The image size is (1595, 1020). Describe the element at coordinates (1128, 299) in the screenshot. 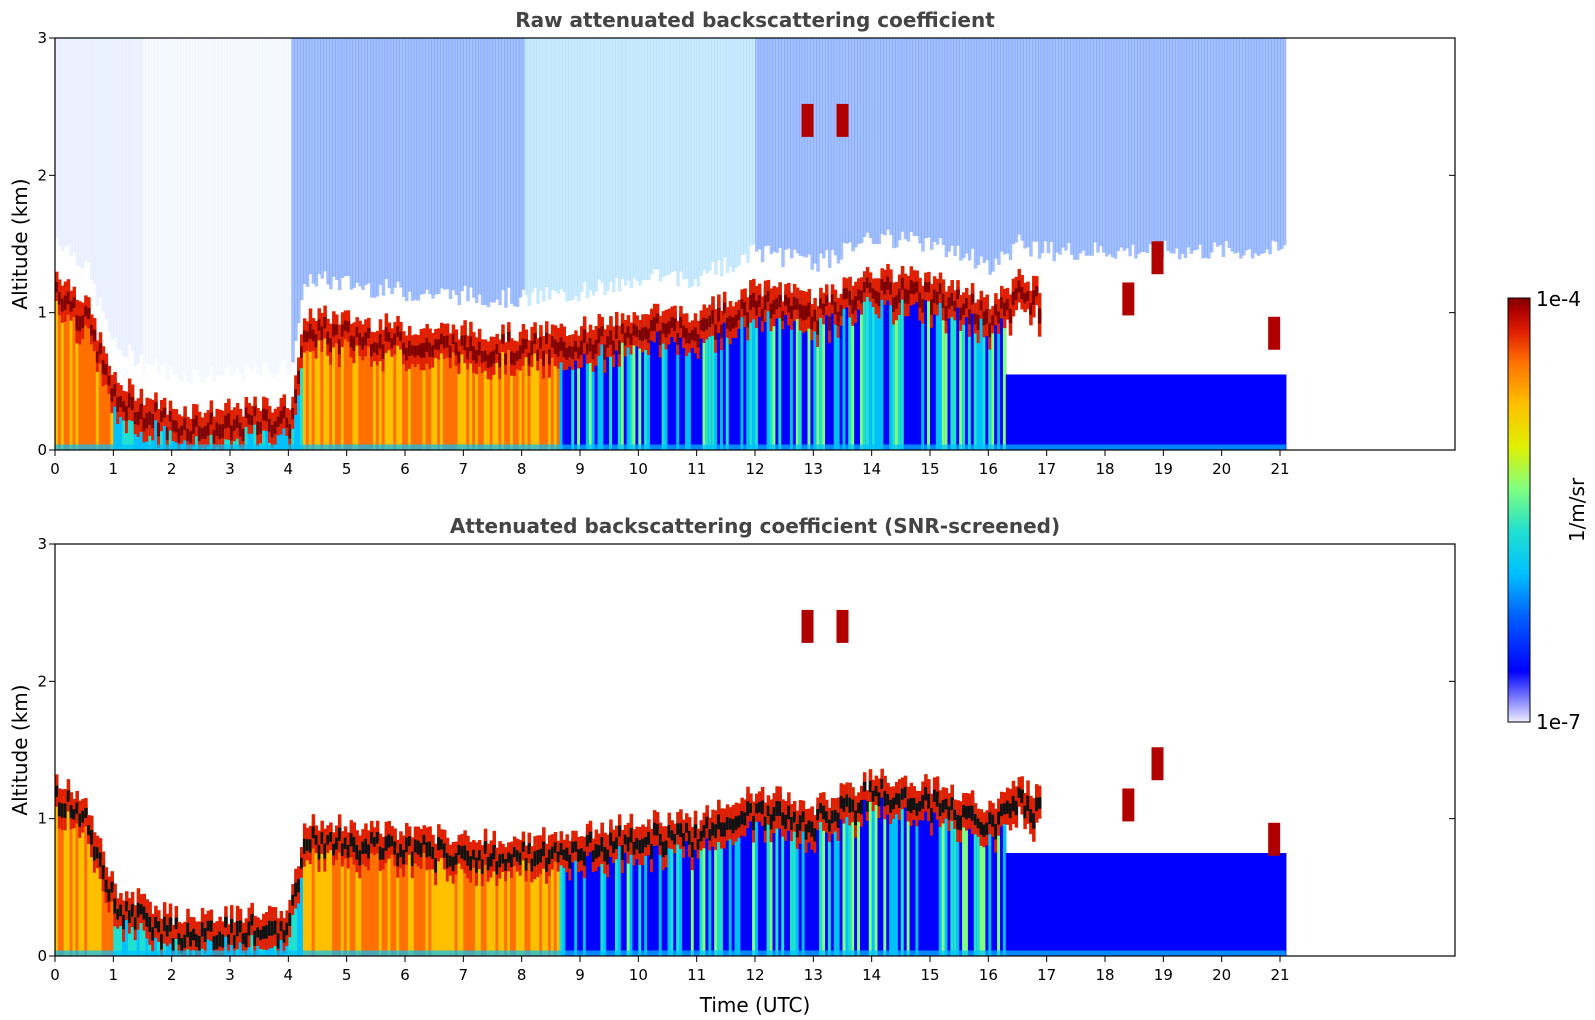

I see `cloud-patch` at that location.